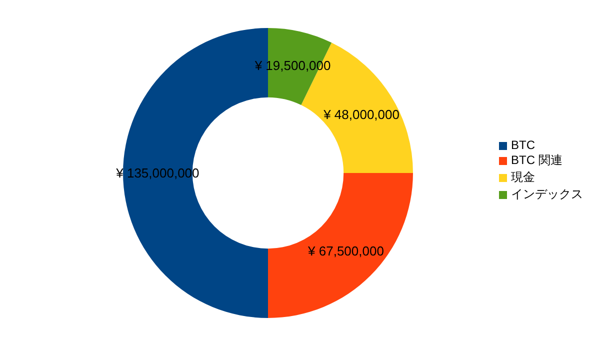 The height and width of the screenshot is (341, 606). What do you see at coordinates (361, 114) in the screenshot?
I see `data-label: ¥ 48,000,000` at bounding box center [361, 114].